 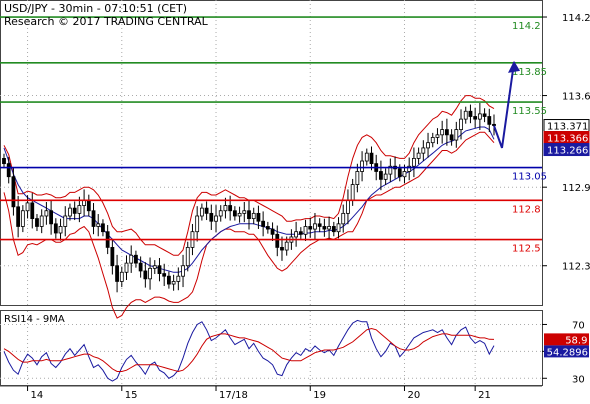 What do you see at coordinates (567, 139) in the screenshot?
I see `price-tag-label: 113.366` at bounding box center [567, 139].